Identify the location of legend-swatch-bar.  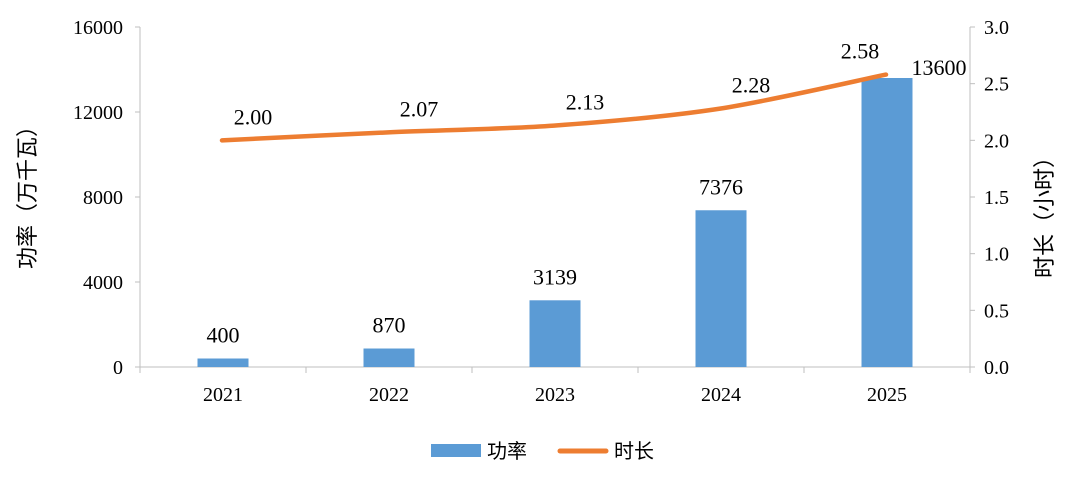
(456, 450).